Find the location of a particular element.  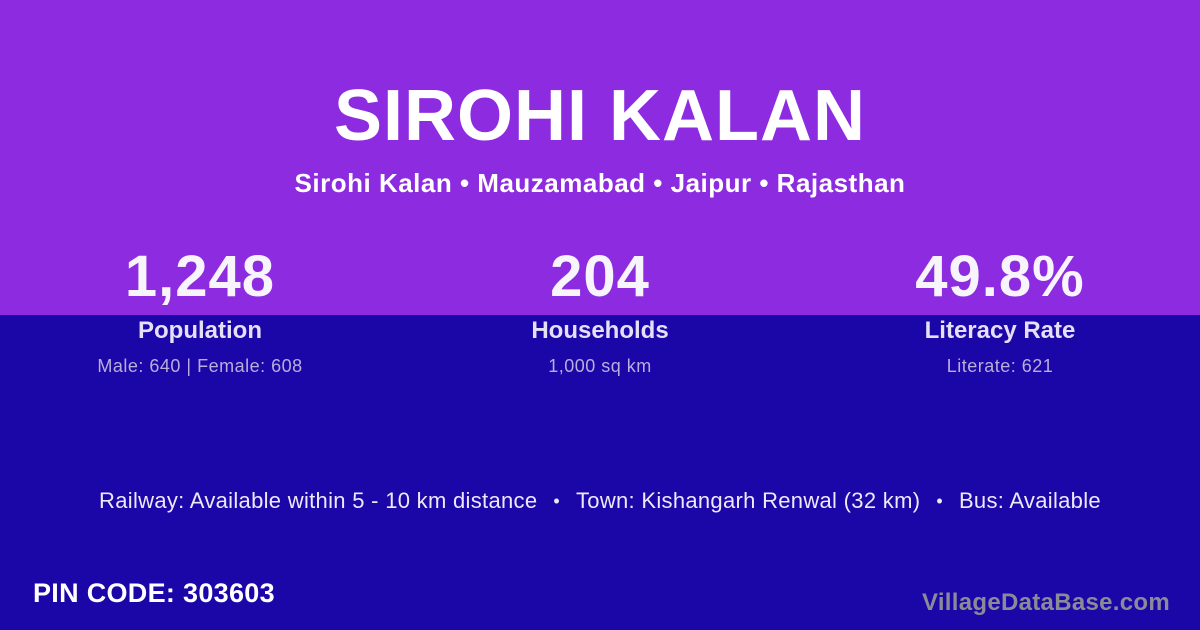

bus-info: Bus: Available is located at coordinates (1029, 500).